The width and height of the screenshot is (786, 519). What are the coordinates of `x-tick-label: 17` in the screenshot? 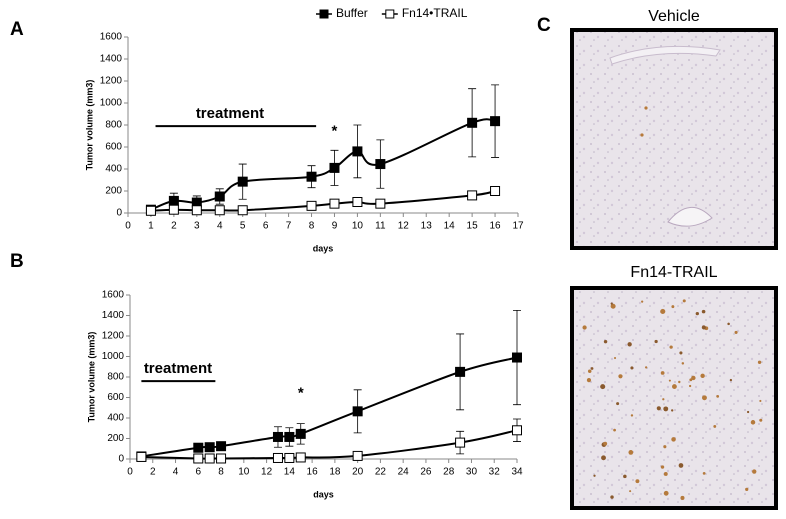 It's located at (518, 226).